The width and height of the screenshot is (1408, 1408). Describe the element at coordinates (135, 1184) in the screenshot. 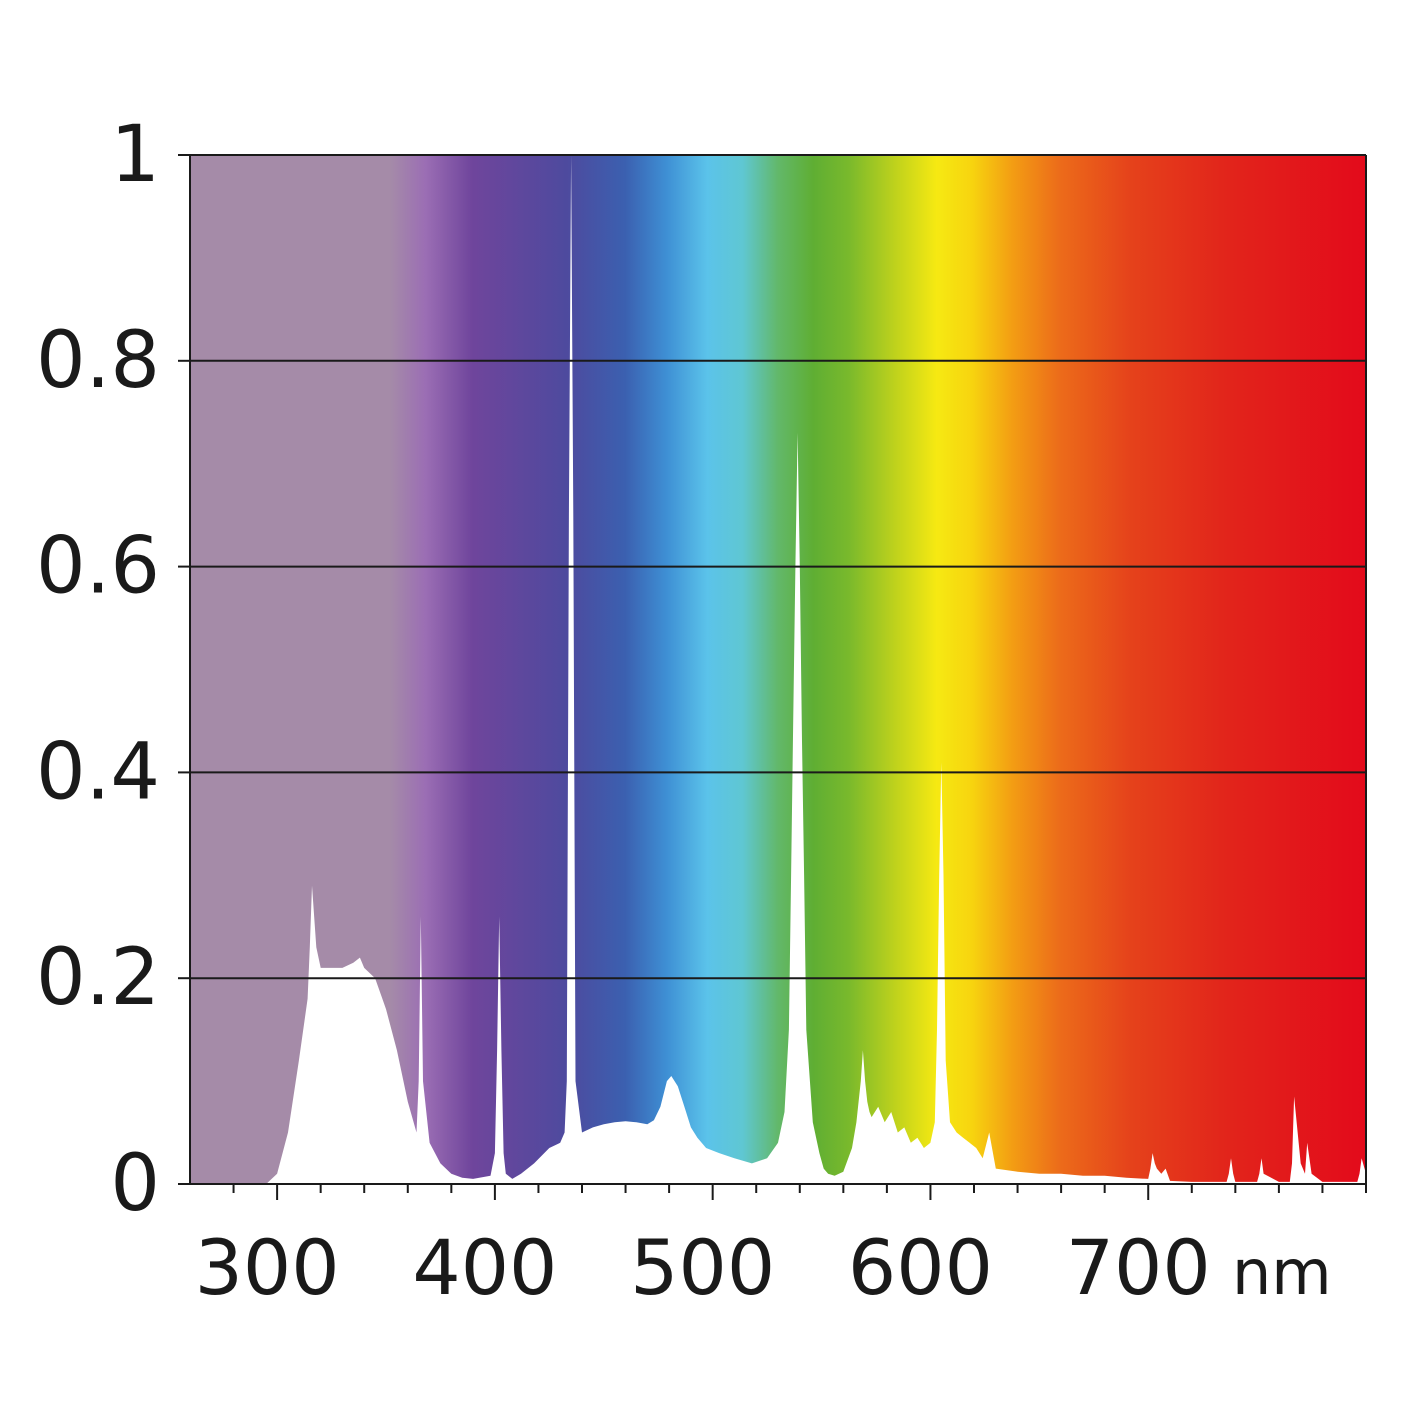

I see `y-tick-label: 0` at that location.